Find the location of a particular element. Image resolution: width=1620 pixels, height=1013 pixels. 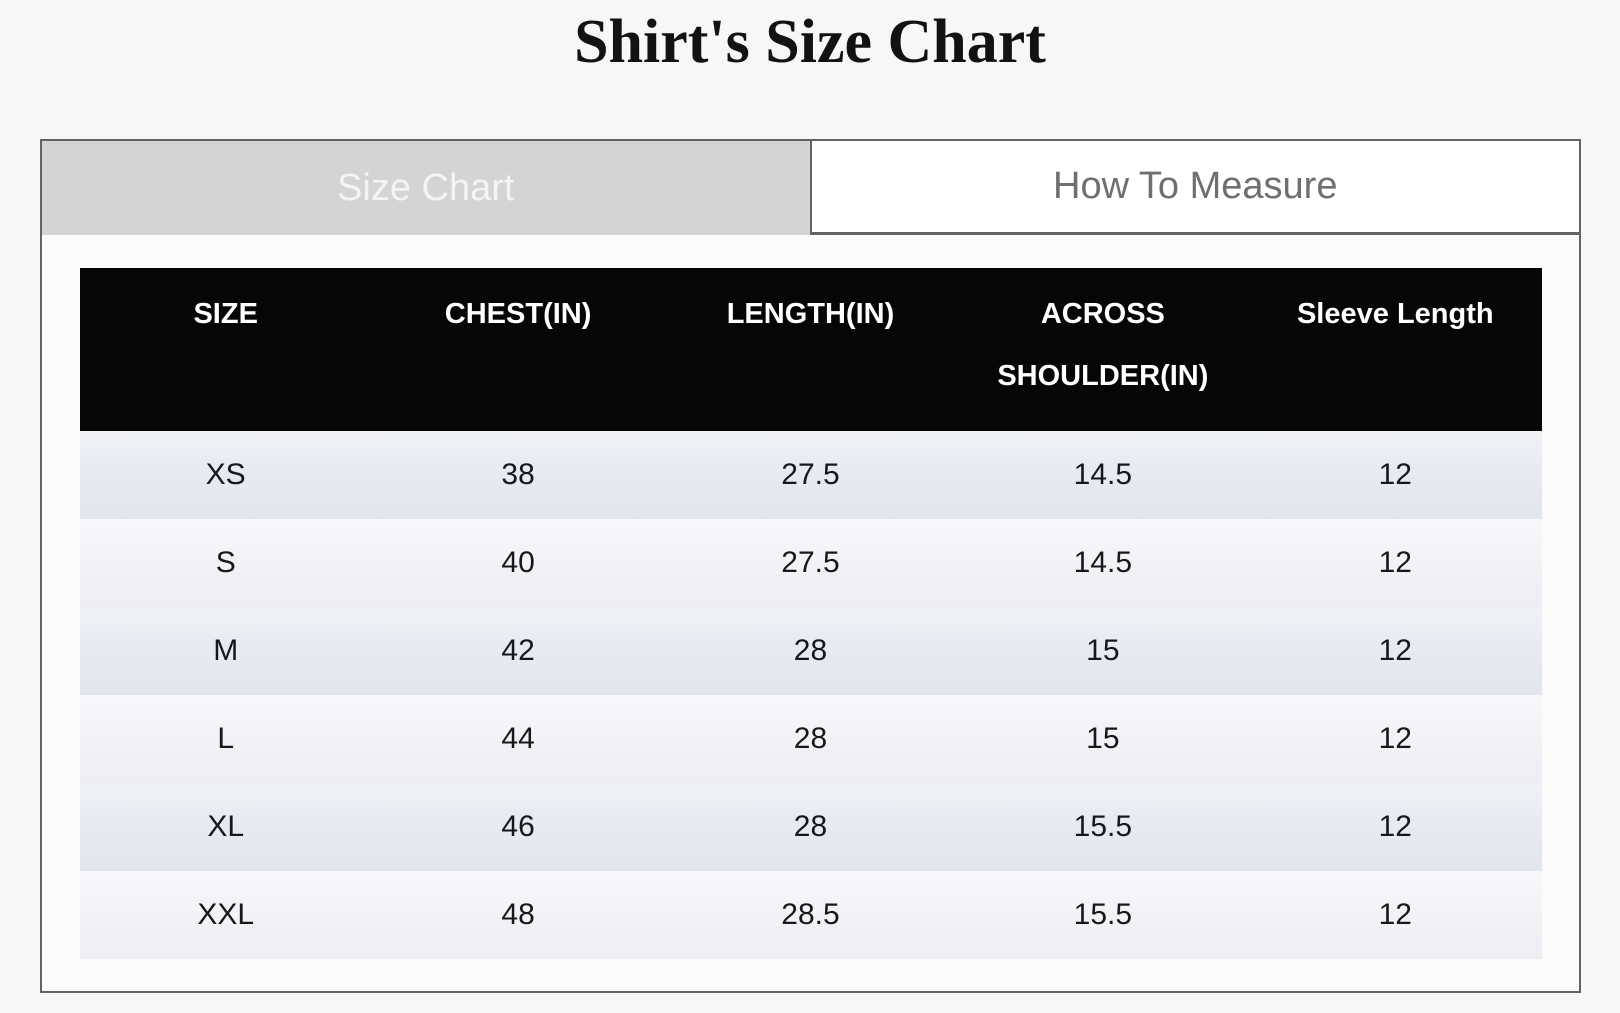

column-header: Sleeve Length is located at coordinates (1395, 350).